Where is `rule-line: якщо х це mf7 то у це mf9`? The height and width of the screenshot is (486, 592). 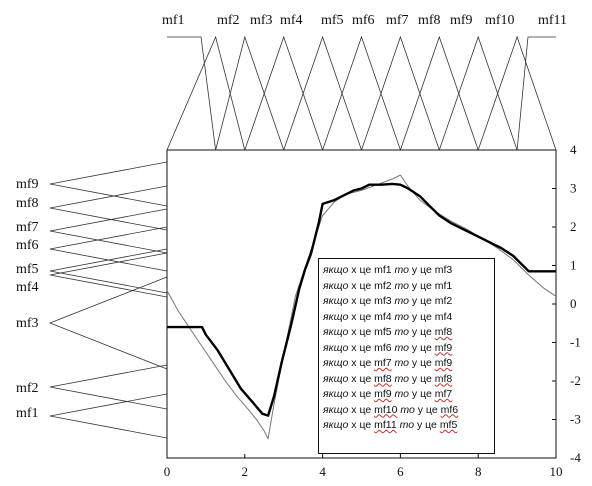
rule-line: якщо х це mf7 то у це mf9 is located at coordinates (388, 363).